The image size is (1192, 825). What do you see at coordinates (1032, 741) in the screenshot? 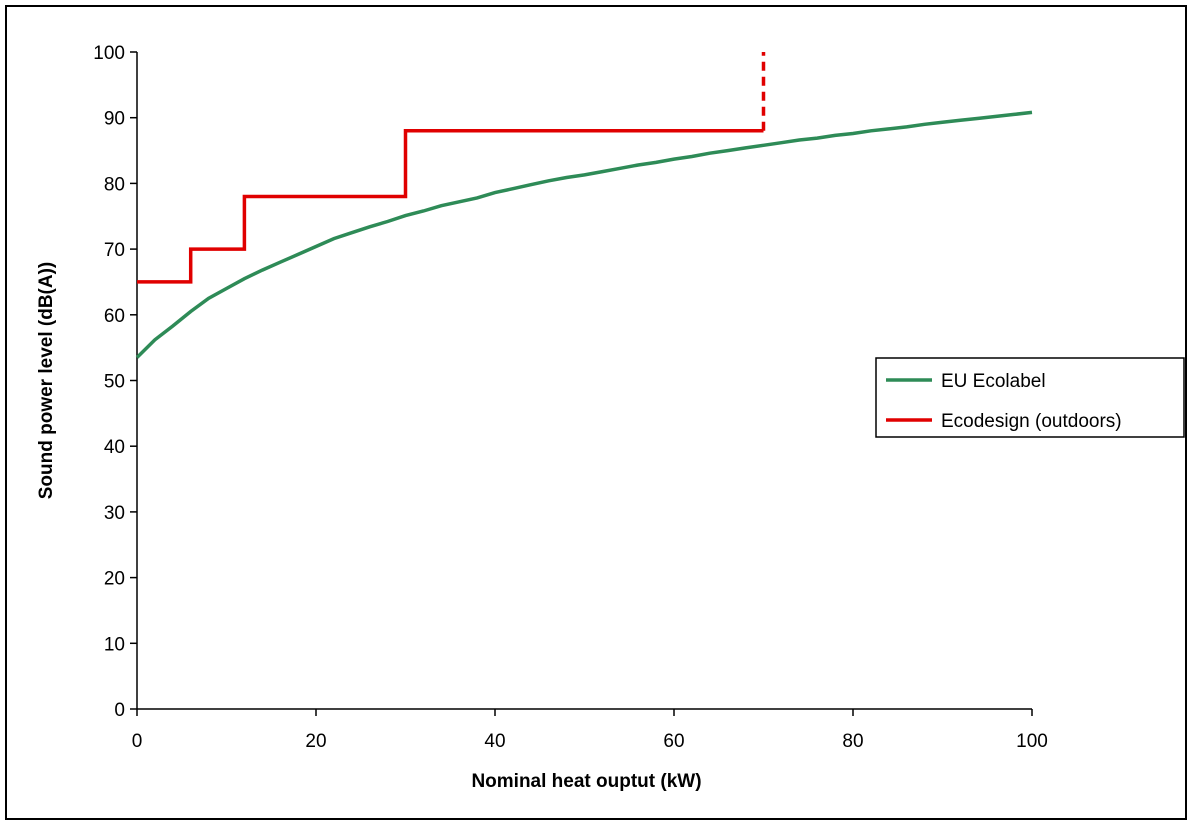
I see `x-tick-label: 100` at bounding box center [1032, 741].